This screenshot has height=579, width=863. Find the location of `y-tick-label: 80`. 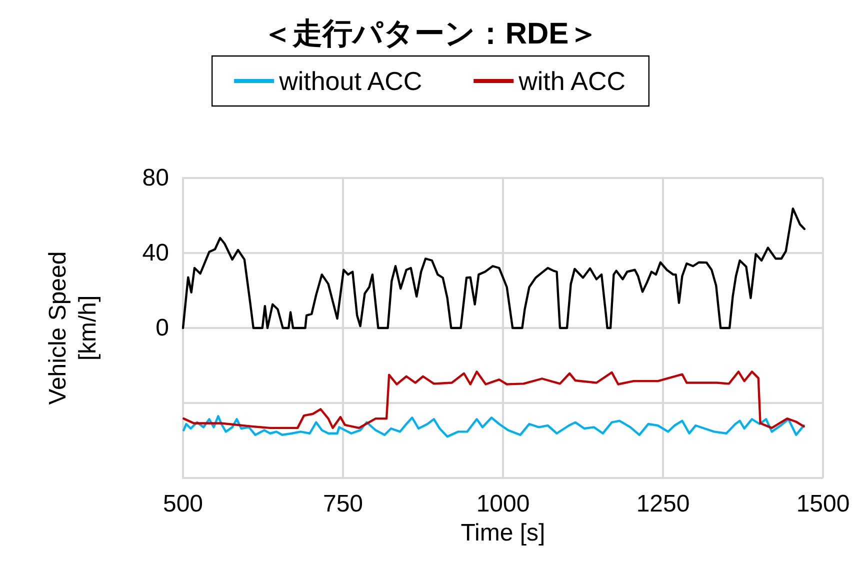

y-tick-label: 80 is located at coordinates (155, 178).